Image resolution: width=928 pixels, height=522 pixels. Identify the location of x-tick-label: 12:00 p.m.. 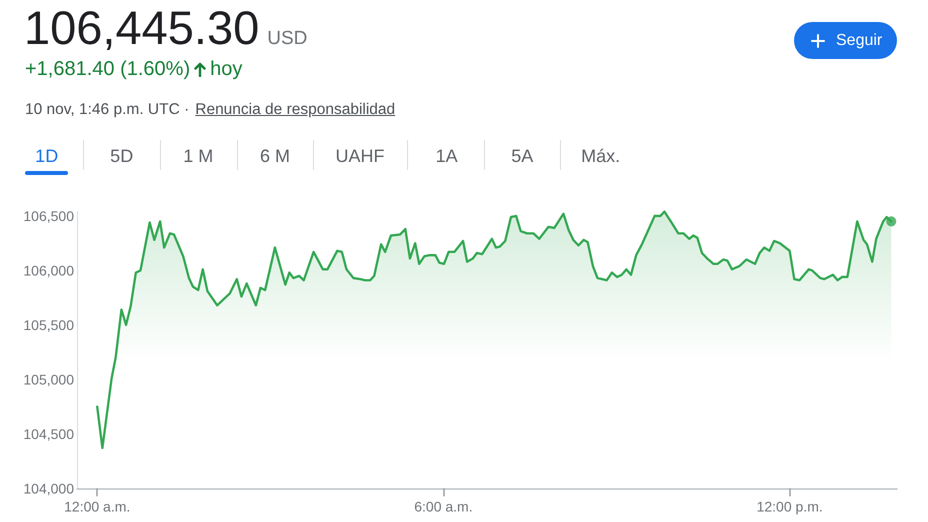
(789, 506).